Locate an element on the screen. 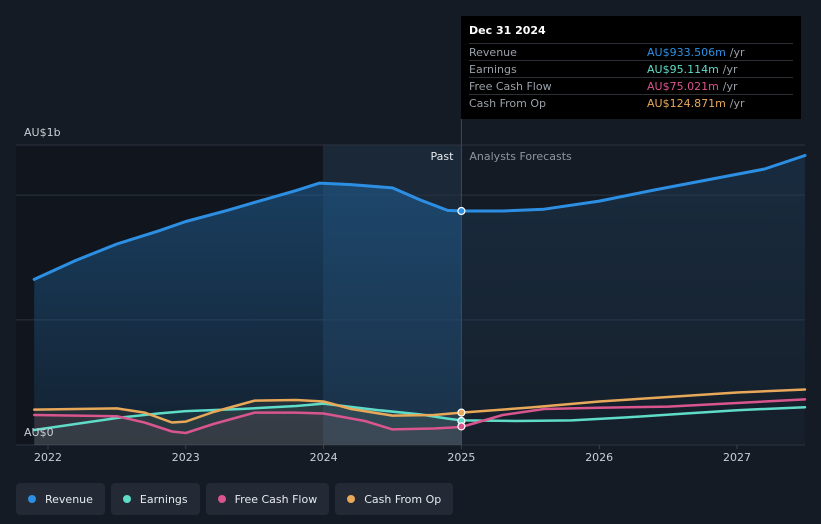 The width and height of the screenshot is (821, 524). cfo-line is located at coordinates (419, 406).